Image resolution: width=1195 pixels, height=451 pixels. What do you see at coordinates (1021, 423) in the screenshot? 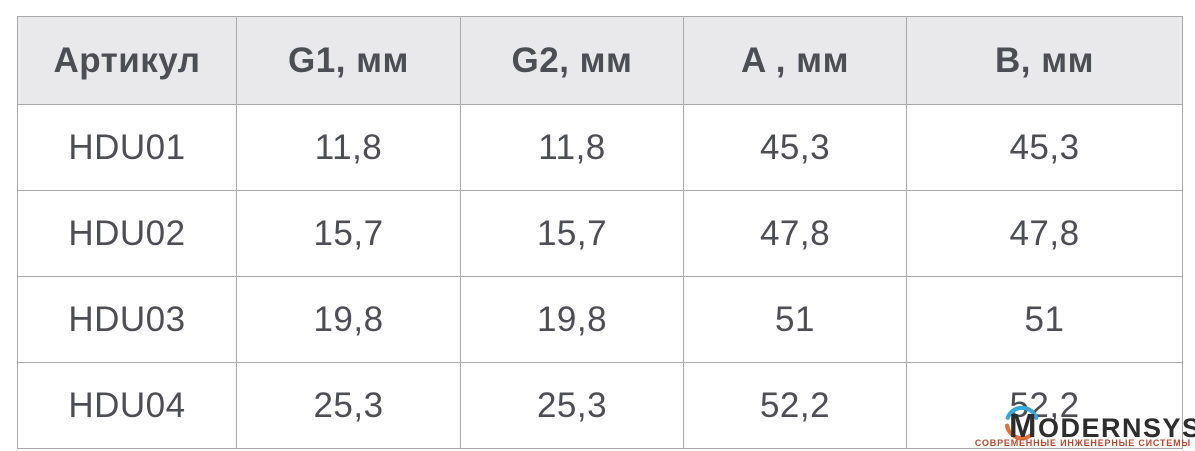
I see `logo-ring-icon` at bounding box center [1021, 423].